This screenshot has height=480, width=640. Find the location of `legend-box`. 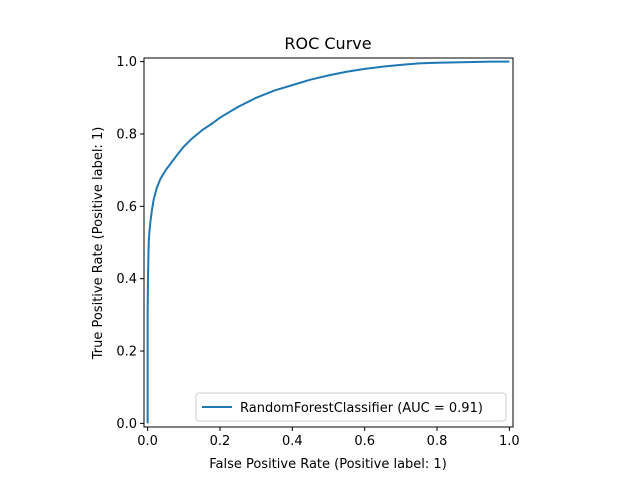

legend-box is located at coordinates (351, 407).